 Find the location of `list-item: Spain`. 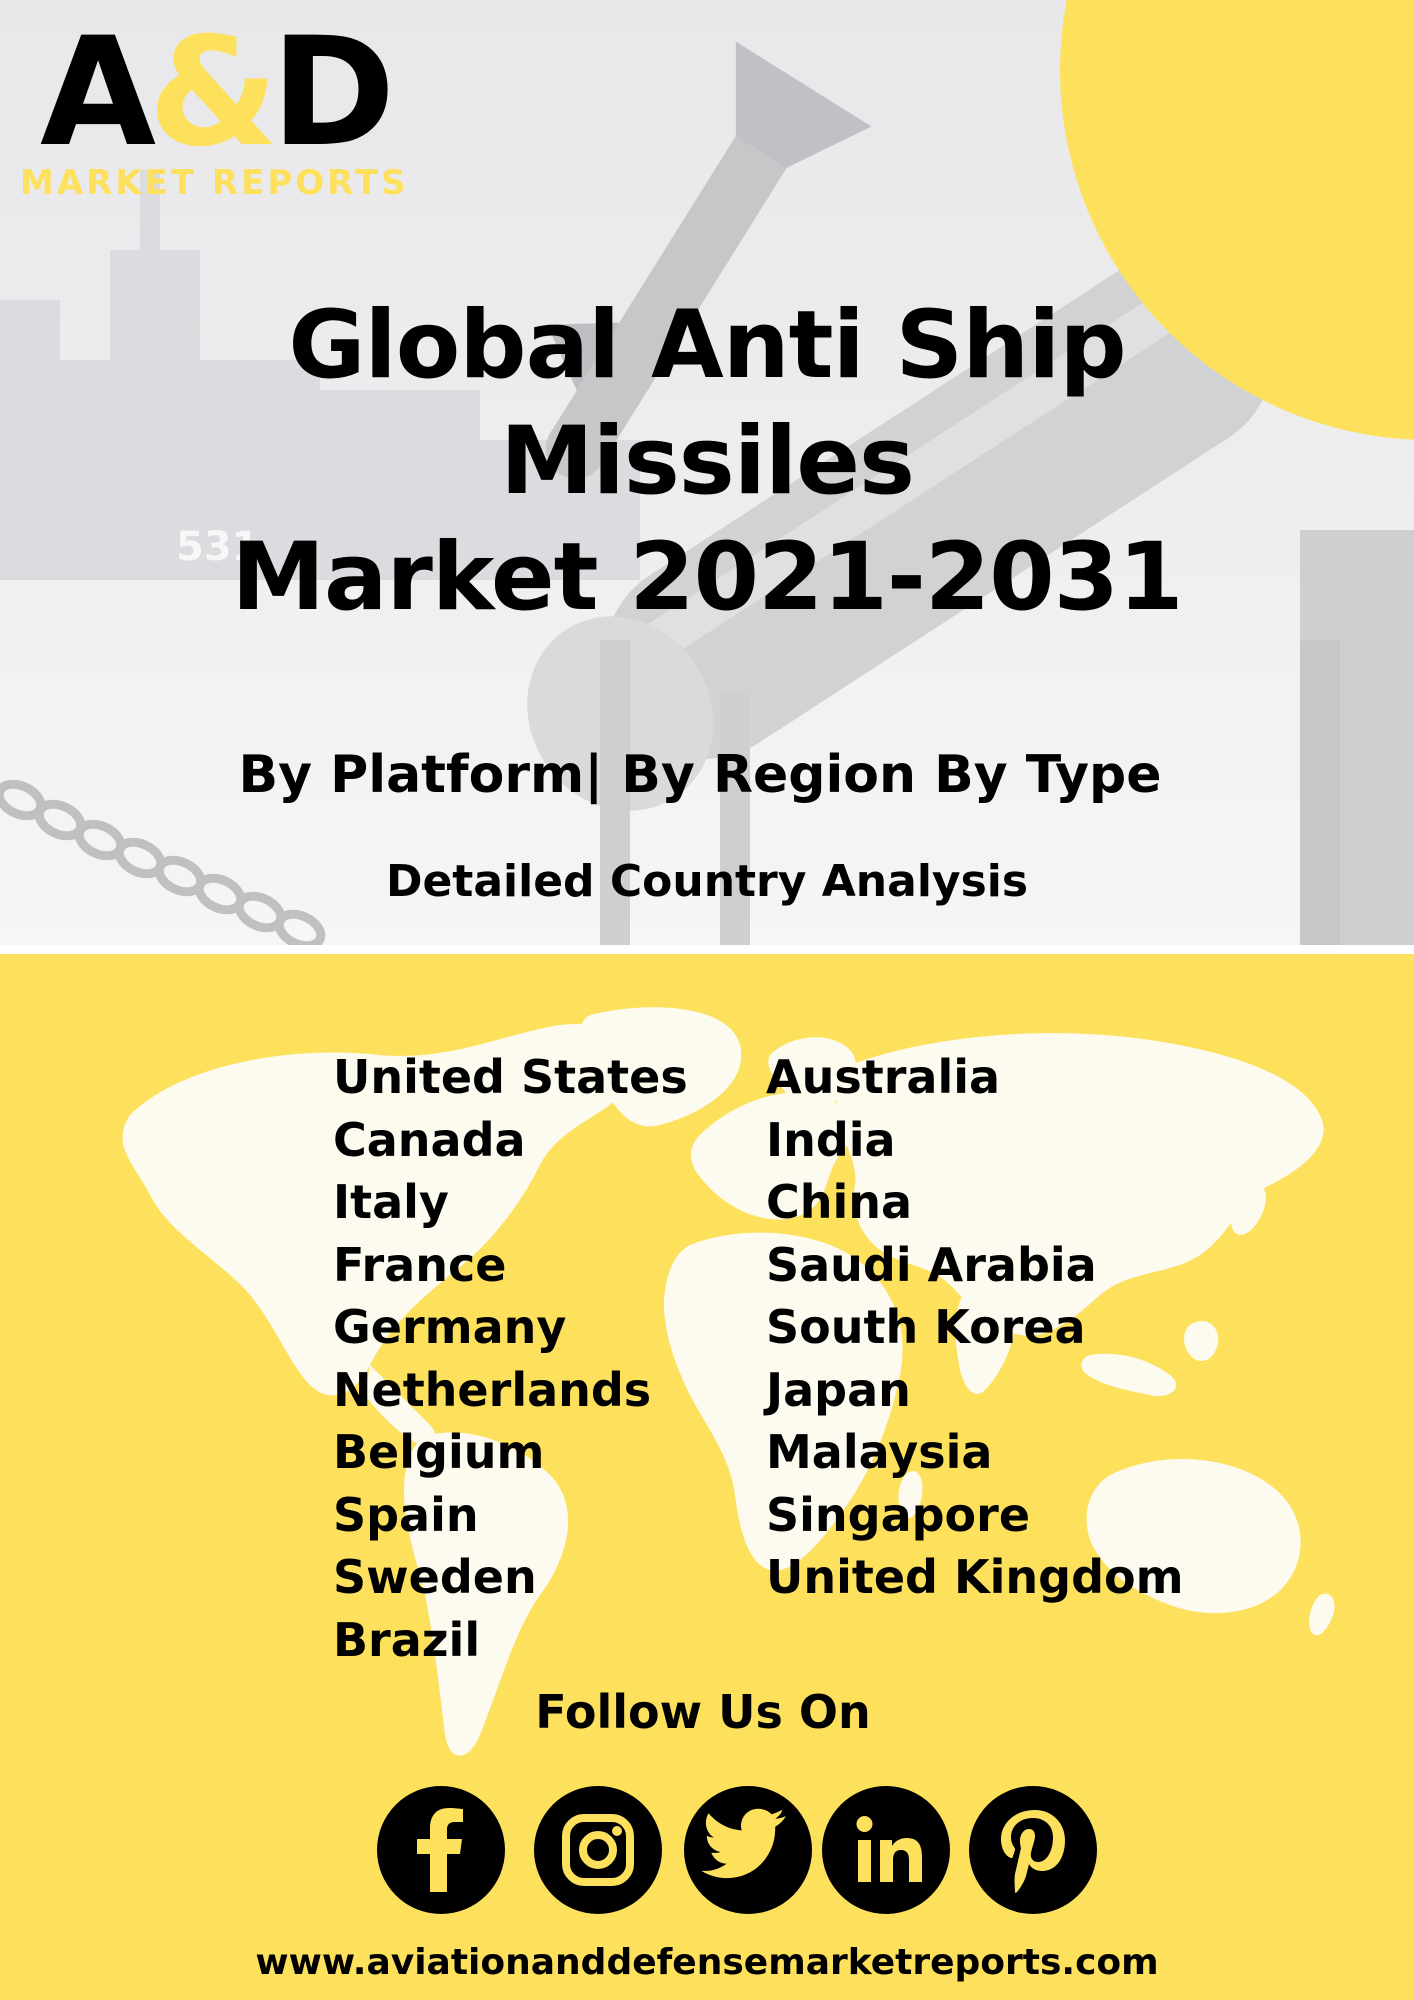

list-item: Spain is located at coordinates (406, 1514).